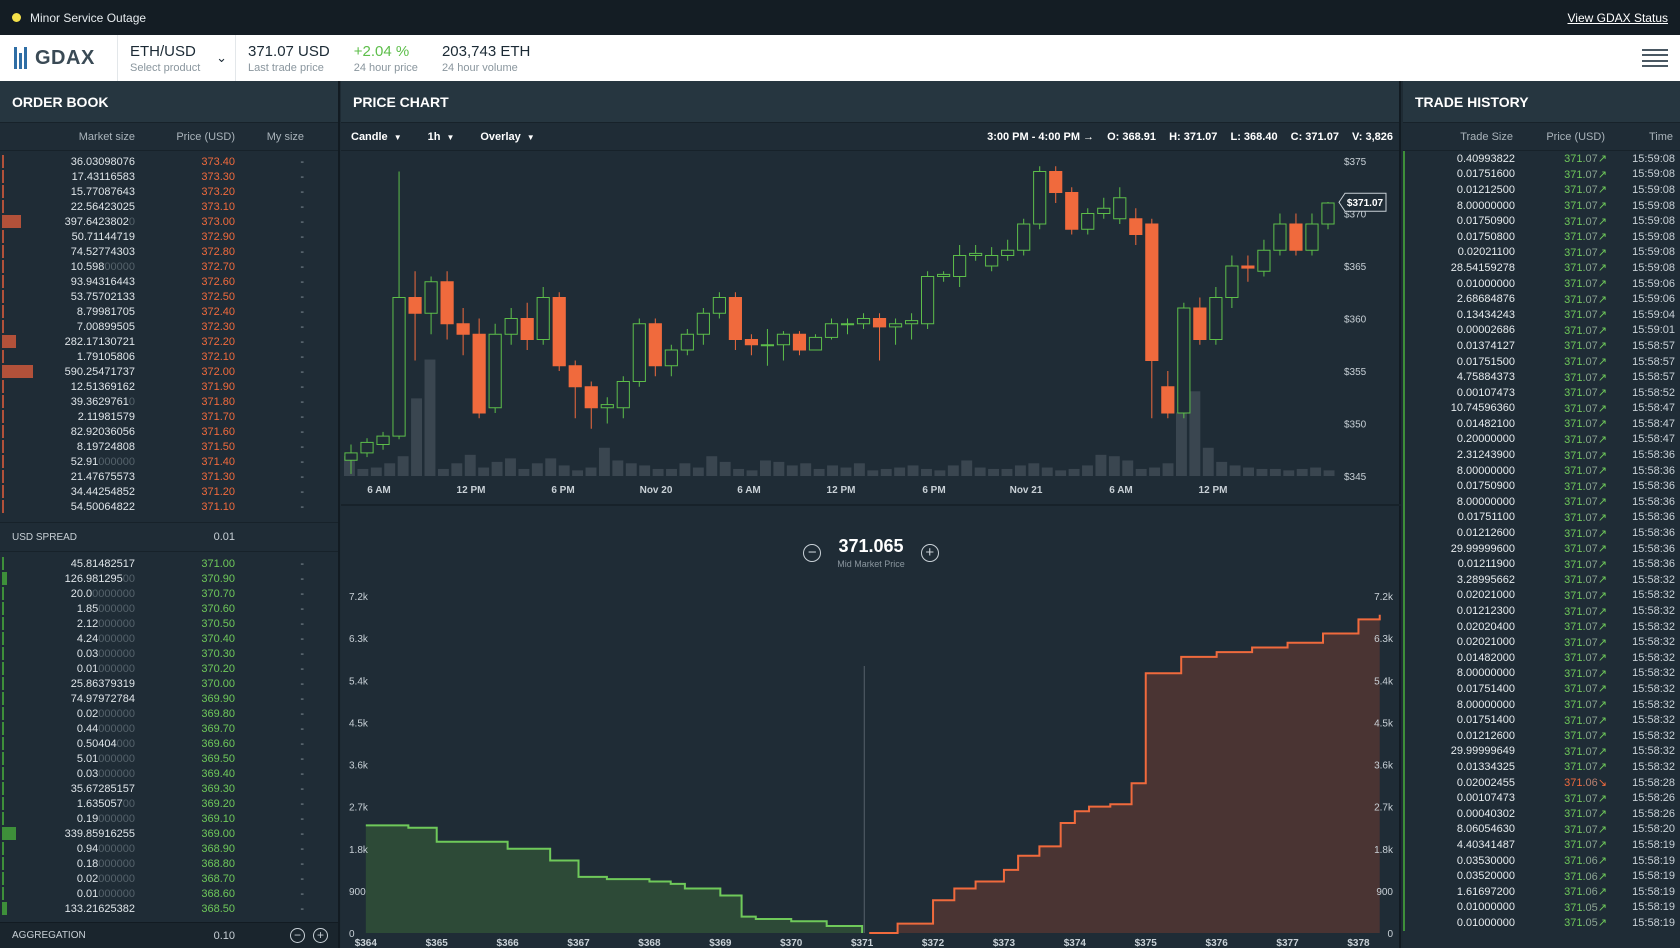 This screenshot has height=948, width=1680. What do you see at coordinates (791, 943) in the screenshot?
I see `depth-x-tick: $370` at bounding box center [791, 943].